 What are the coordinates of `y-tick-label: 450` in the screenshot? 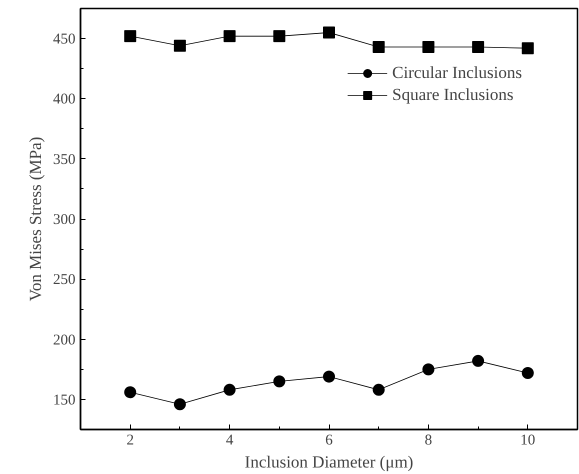 It's located at (64, 40).